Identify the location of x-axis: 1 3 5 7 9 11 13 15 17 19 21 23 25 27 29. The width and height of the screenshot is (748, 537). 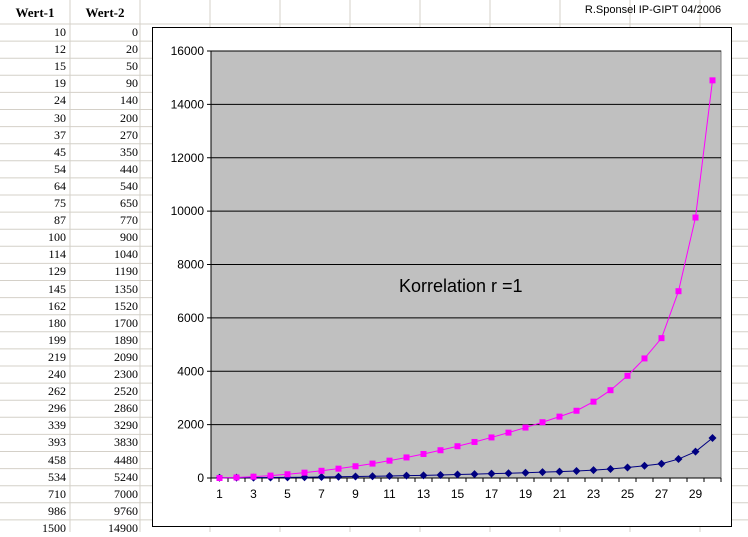
(466, 489).